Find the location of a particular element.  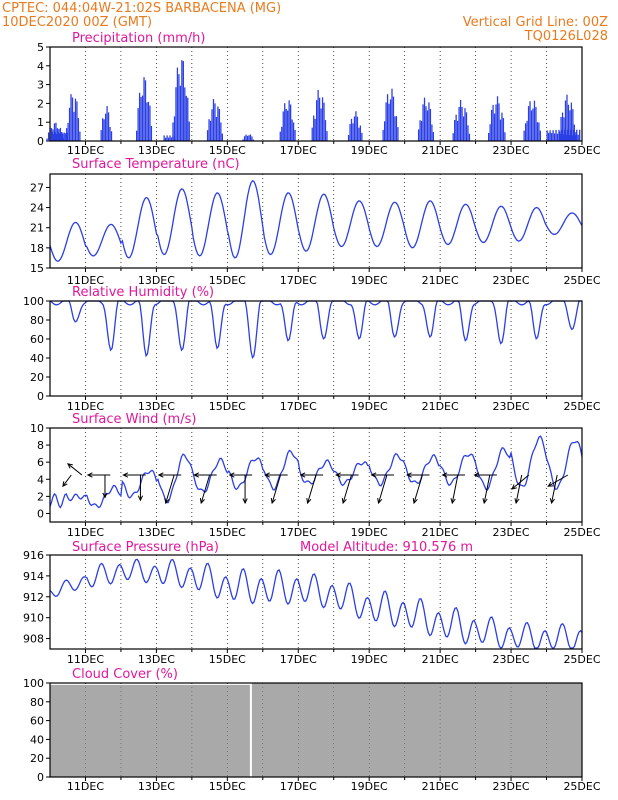

y-tick-label: 20 is located at coordinates (37, 758).